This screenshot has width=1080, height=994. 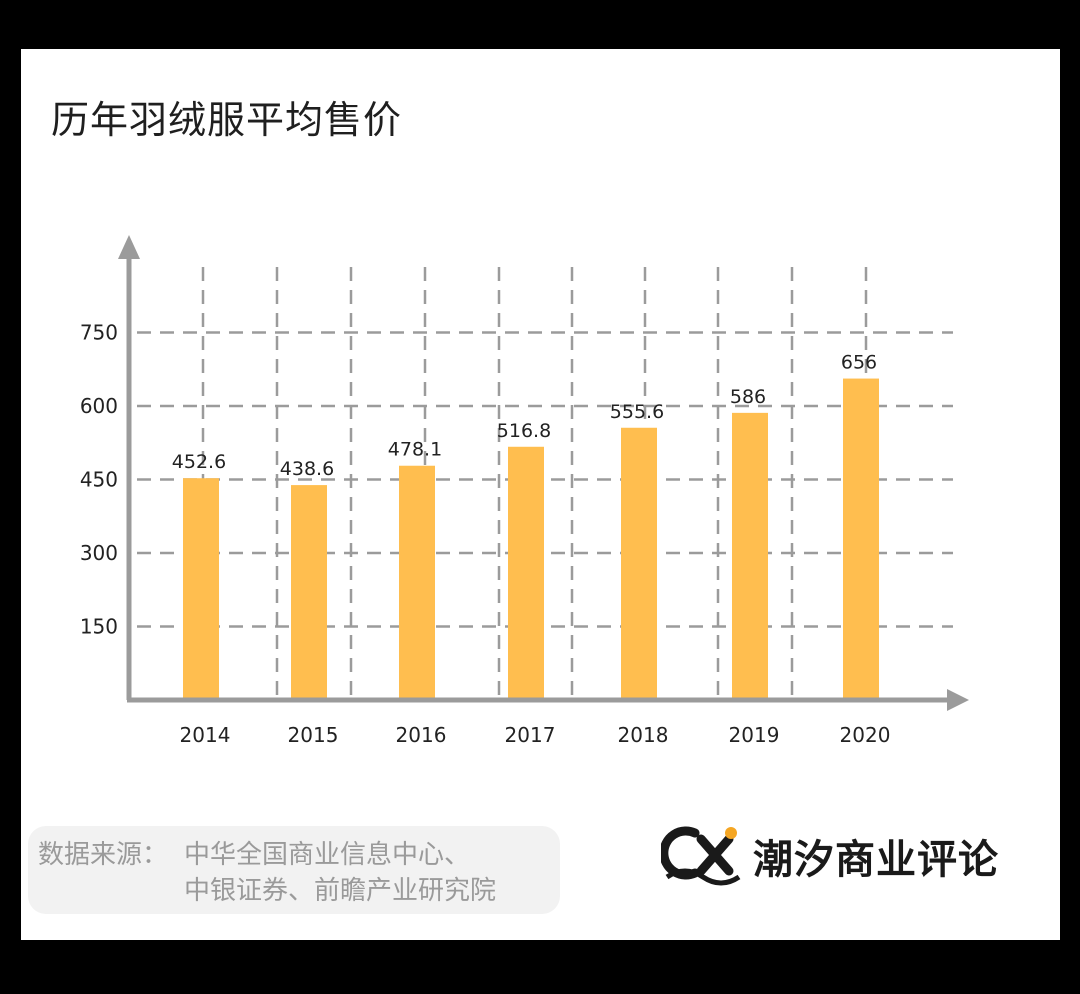 What do you see at coordinates (309, 592) in the screenshot?
I see `bar-2015` at bounding box center [309, 592].